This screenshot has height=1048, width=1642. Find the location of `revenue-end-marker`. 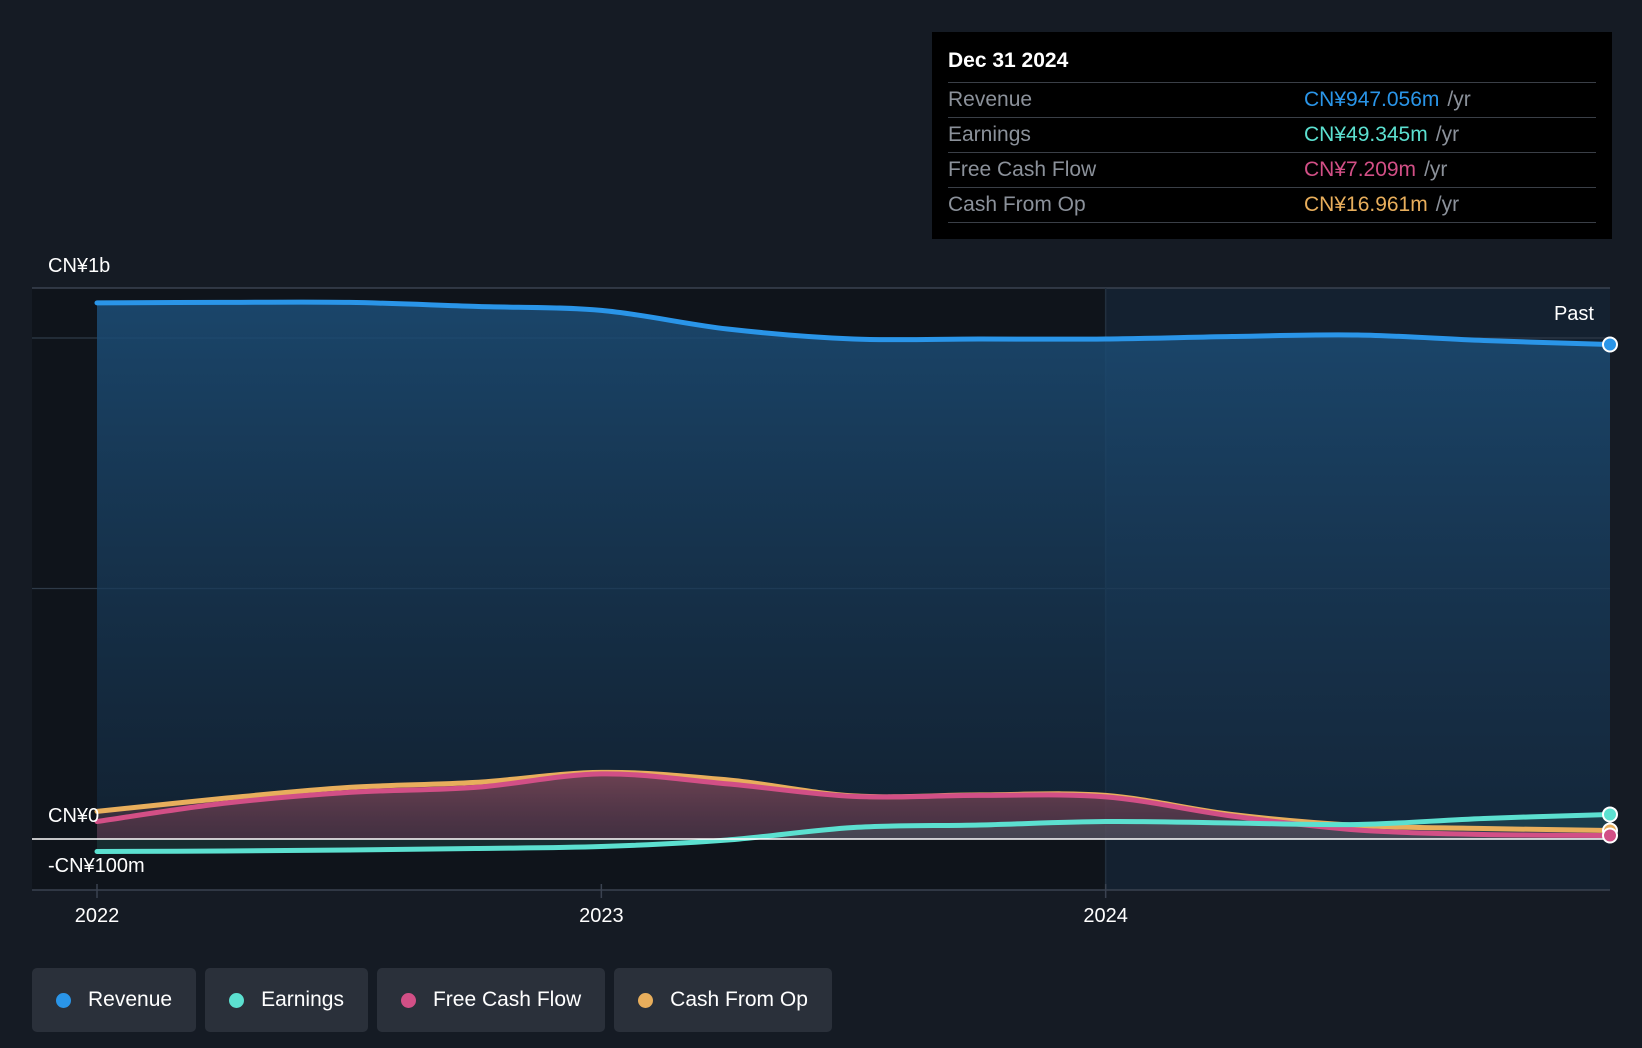

revenue-end-marker is located at coordinates (1610, 344).